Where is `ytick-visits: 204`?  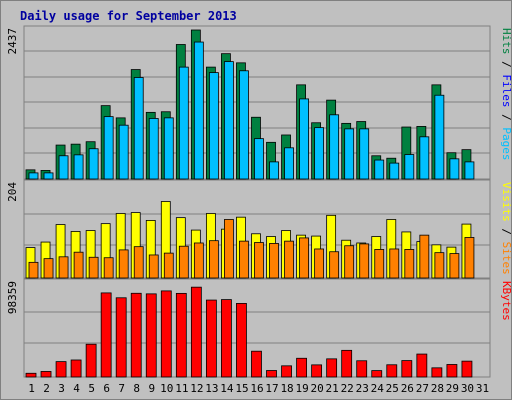
ytick-visits: 204 is located at coordinates (12, 192).